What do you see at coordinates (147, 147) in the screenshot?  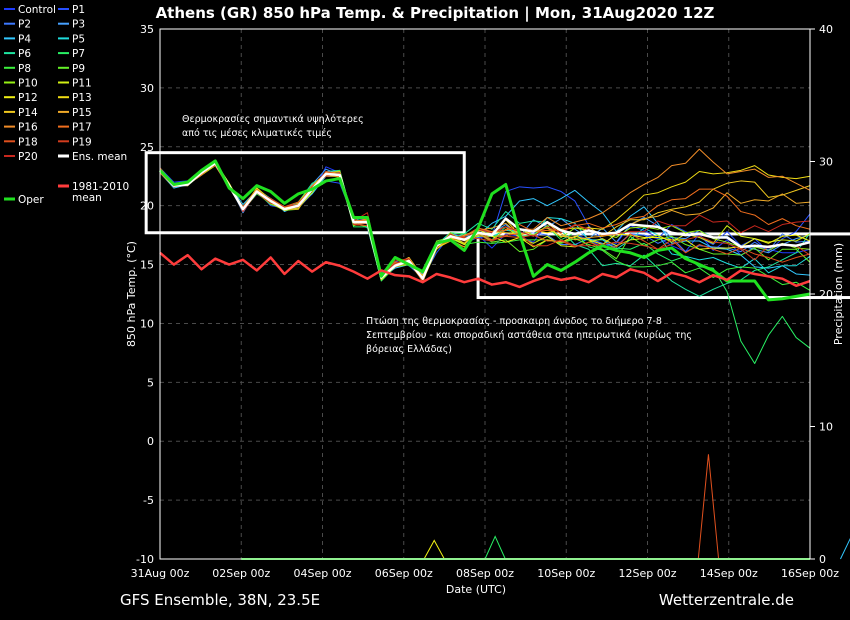 I see `y-tick-label: 25` at bounding box center [147, 147].